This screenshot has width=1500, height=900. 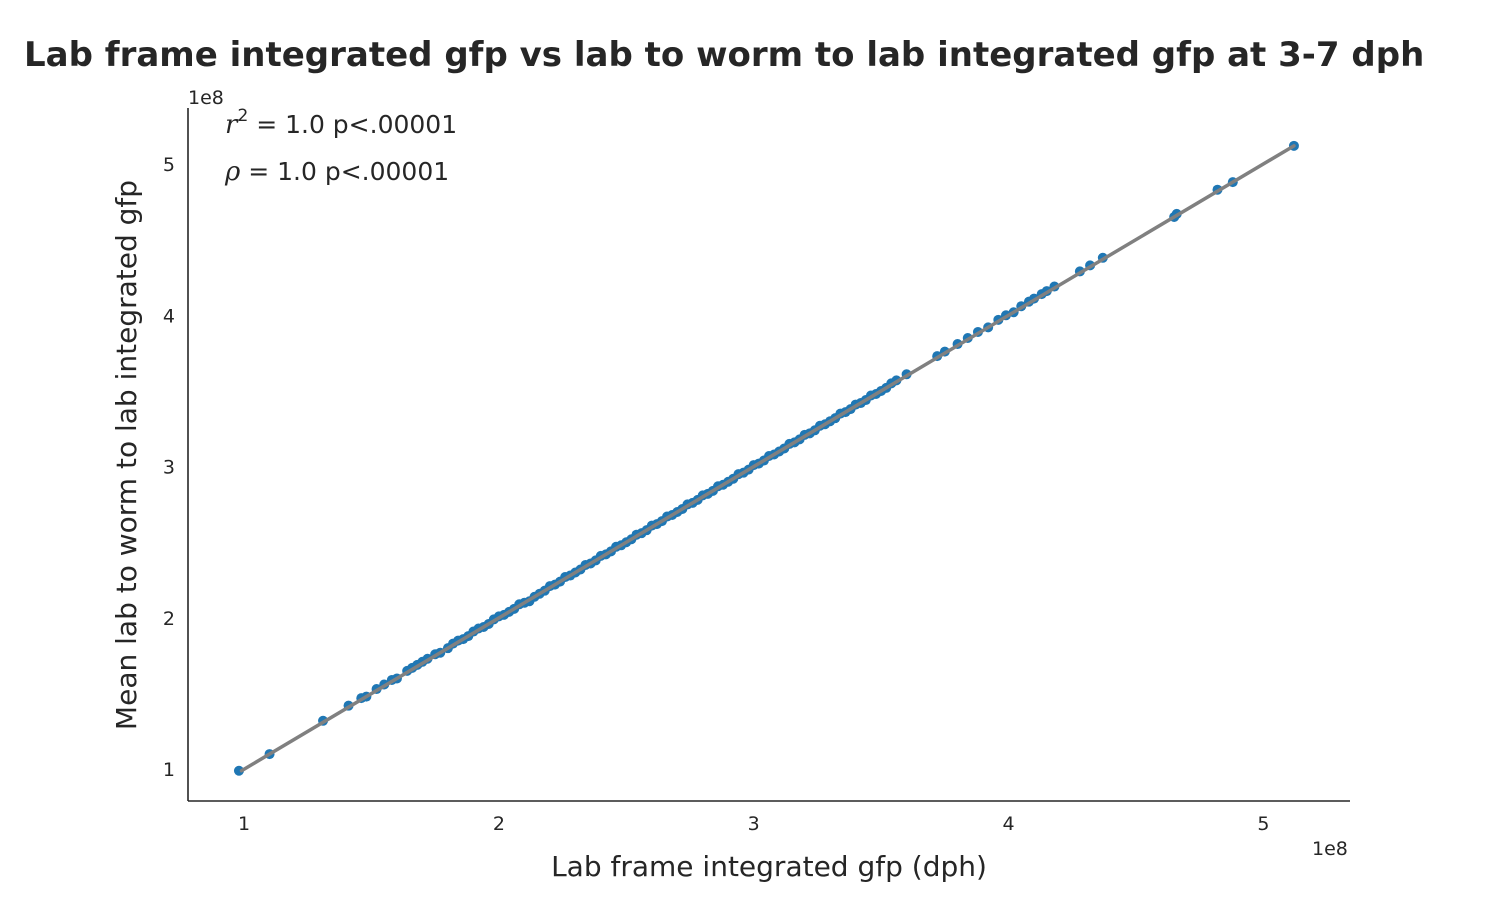 I want to click on data-point, so click(x=238, y=770).